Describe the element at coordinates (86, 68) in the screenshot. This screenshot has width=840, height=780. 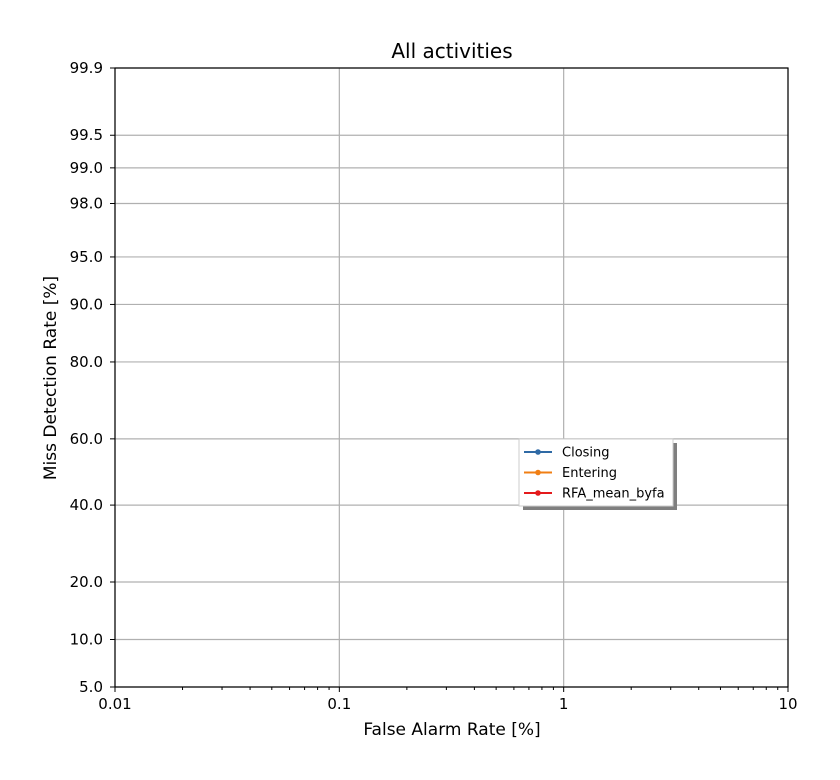
I see `y-tick-label: 99.9` at that location.